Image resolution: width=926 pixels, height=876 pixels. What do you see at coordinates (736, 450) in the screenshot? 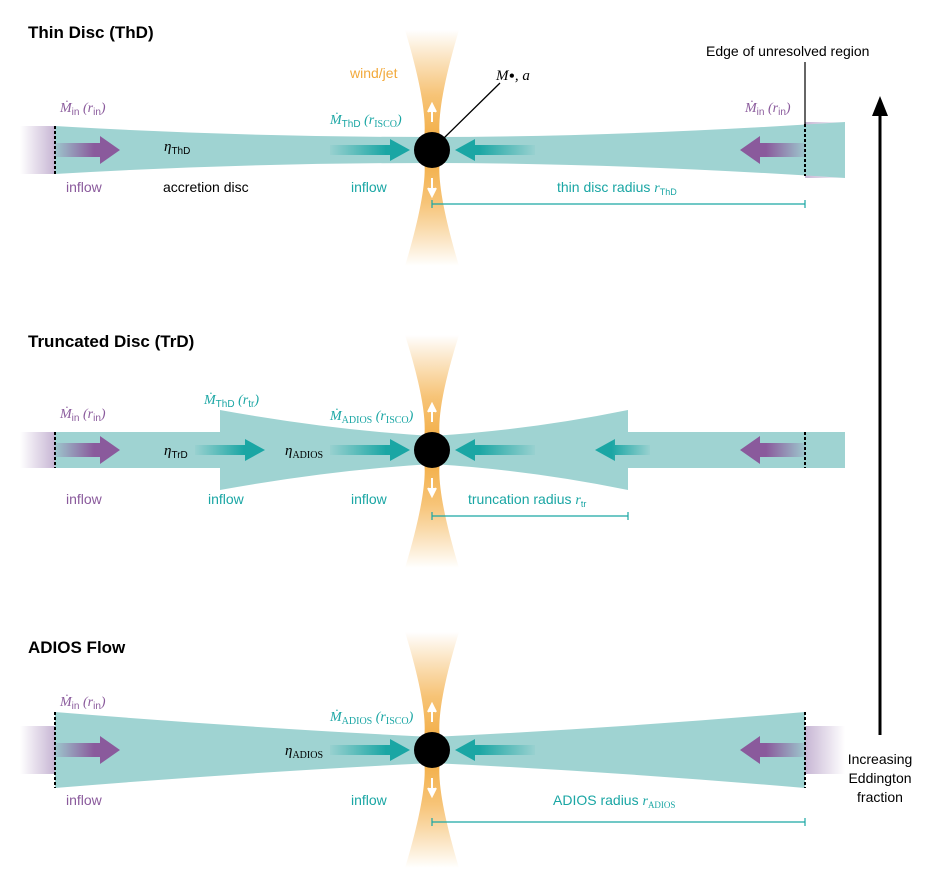
I see `thin-disc-right` at bounding box center [736, 450].